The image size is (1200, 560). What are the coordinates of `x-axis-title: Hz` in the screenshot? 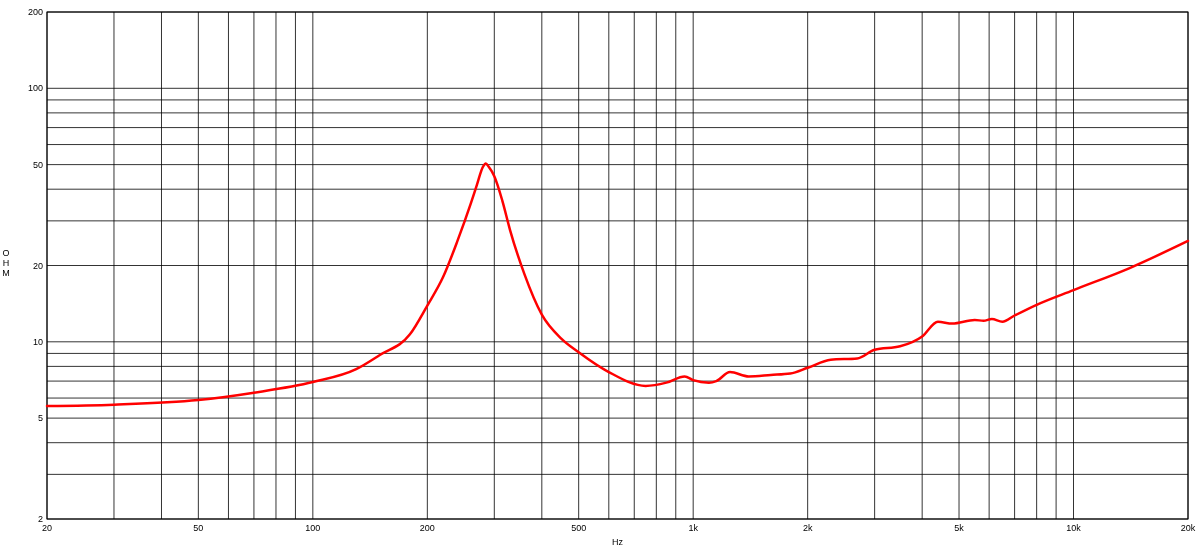 It's located at (618, 542).